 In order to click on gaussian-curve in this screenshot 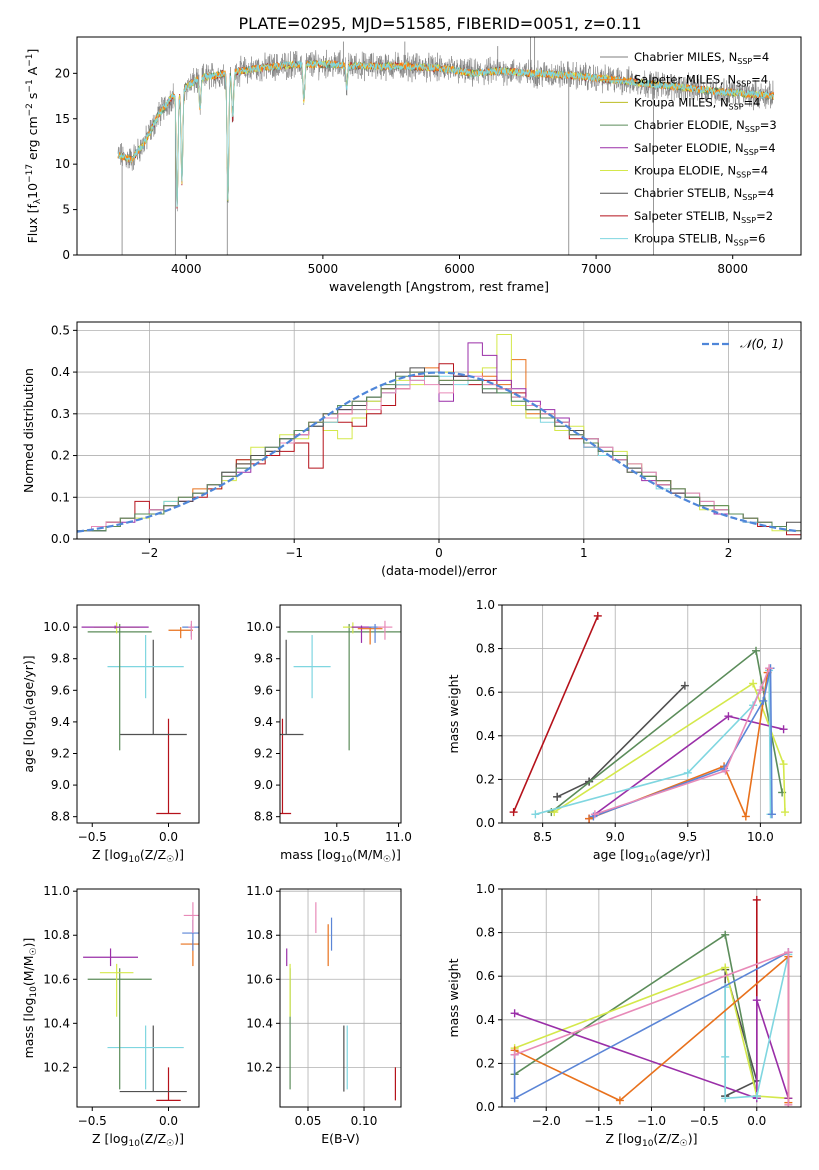, I will do `click(438, 452)`.